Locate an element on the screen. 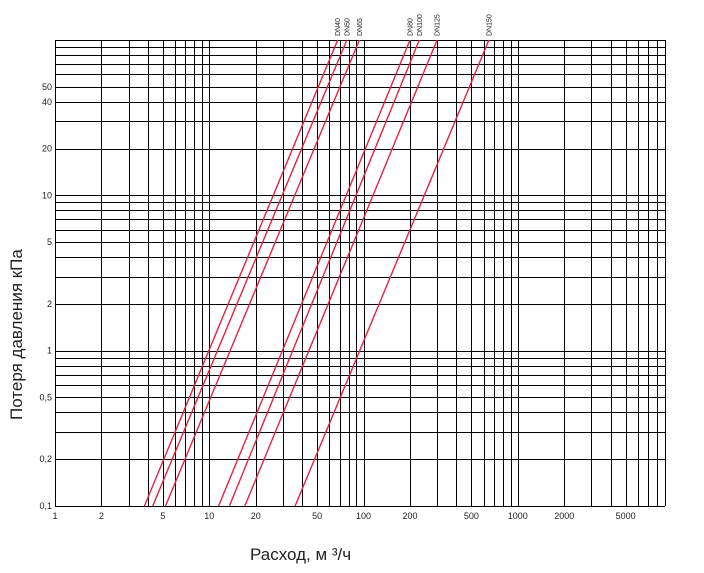 This screenshot has width=704, height=573. x-tick-label: 50 is located at coordinates (317, 516).